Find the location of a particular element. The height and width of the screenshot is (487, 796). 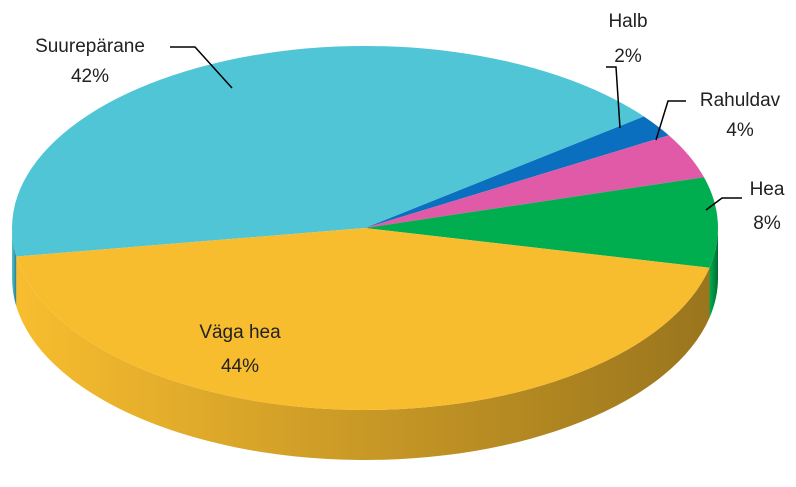

slice-value-label: 4% is located at coordinates (740, 130).